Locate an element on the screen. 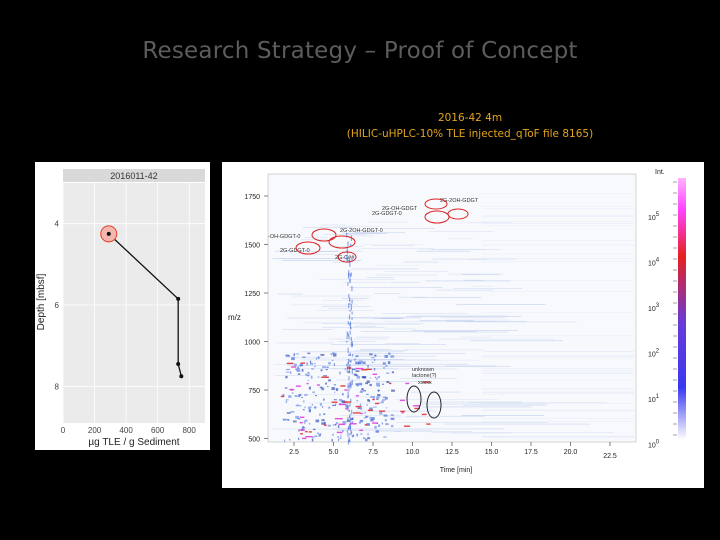 This screenshot has width=720, height=540. colour-scale-label: 10⁰ is located at coordinates (654, 445).